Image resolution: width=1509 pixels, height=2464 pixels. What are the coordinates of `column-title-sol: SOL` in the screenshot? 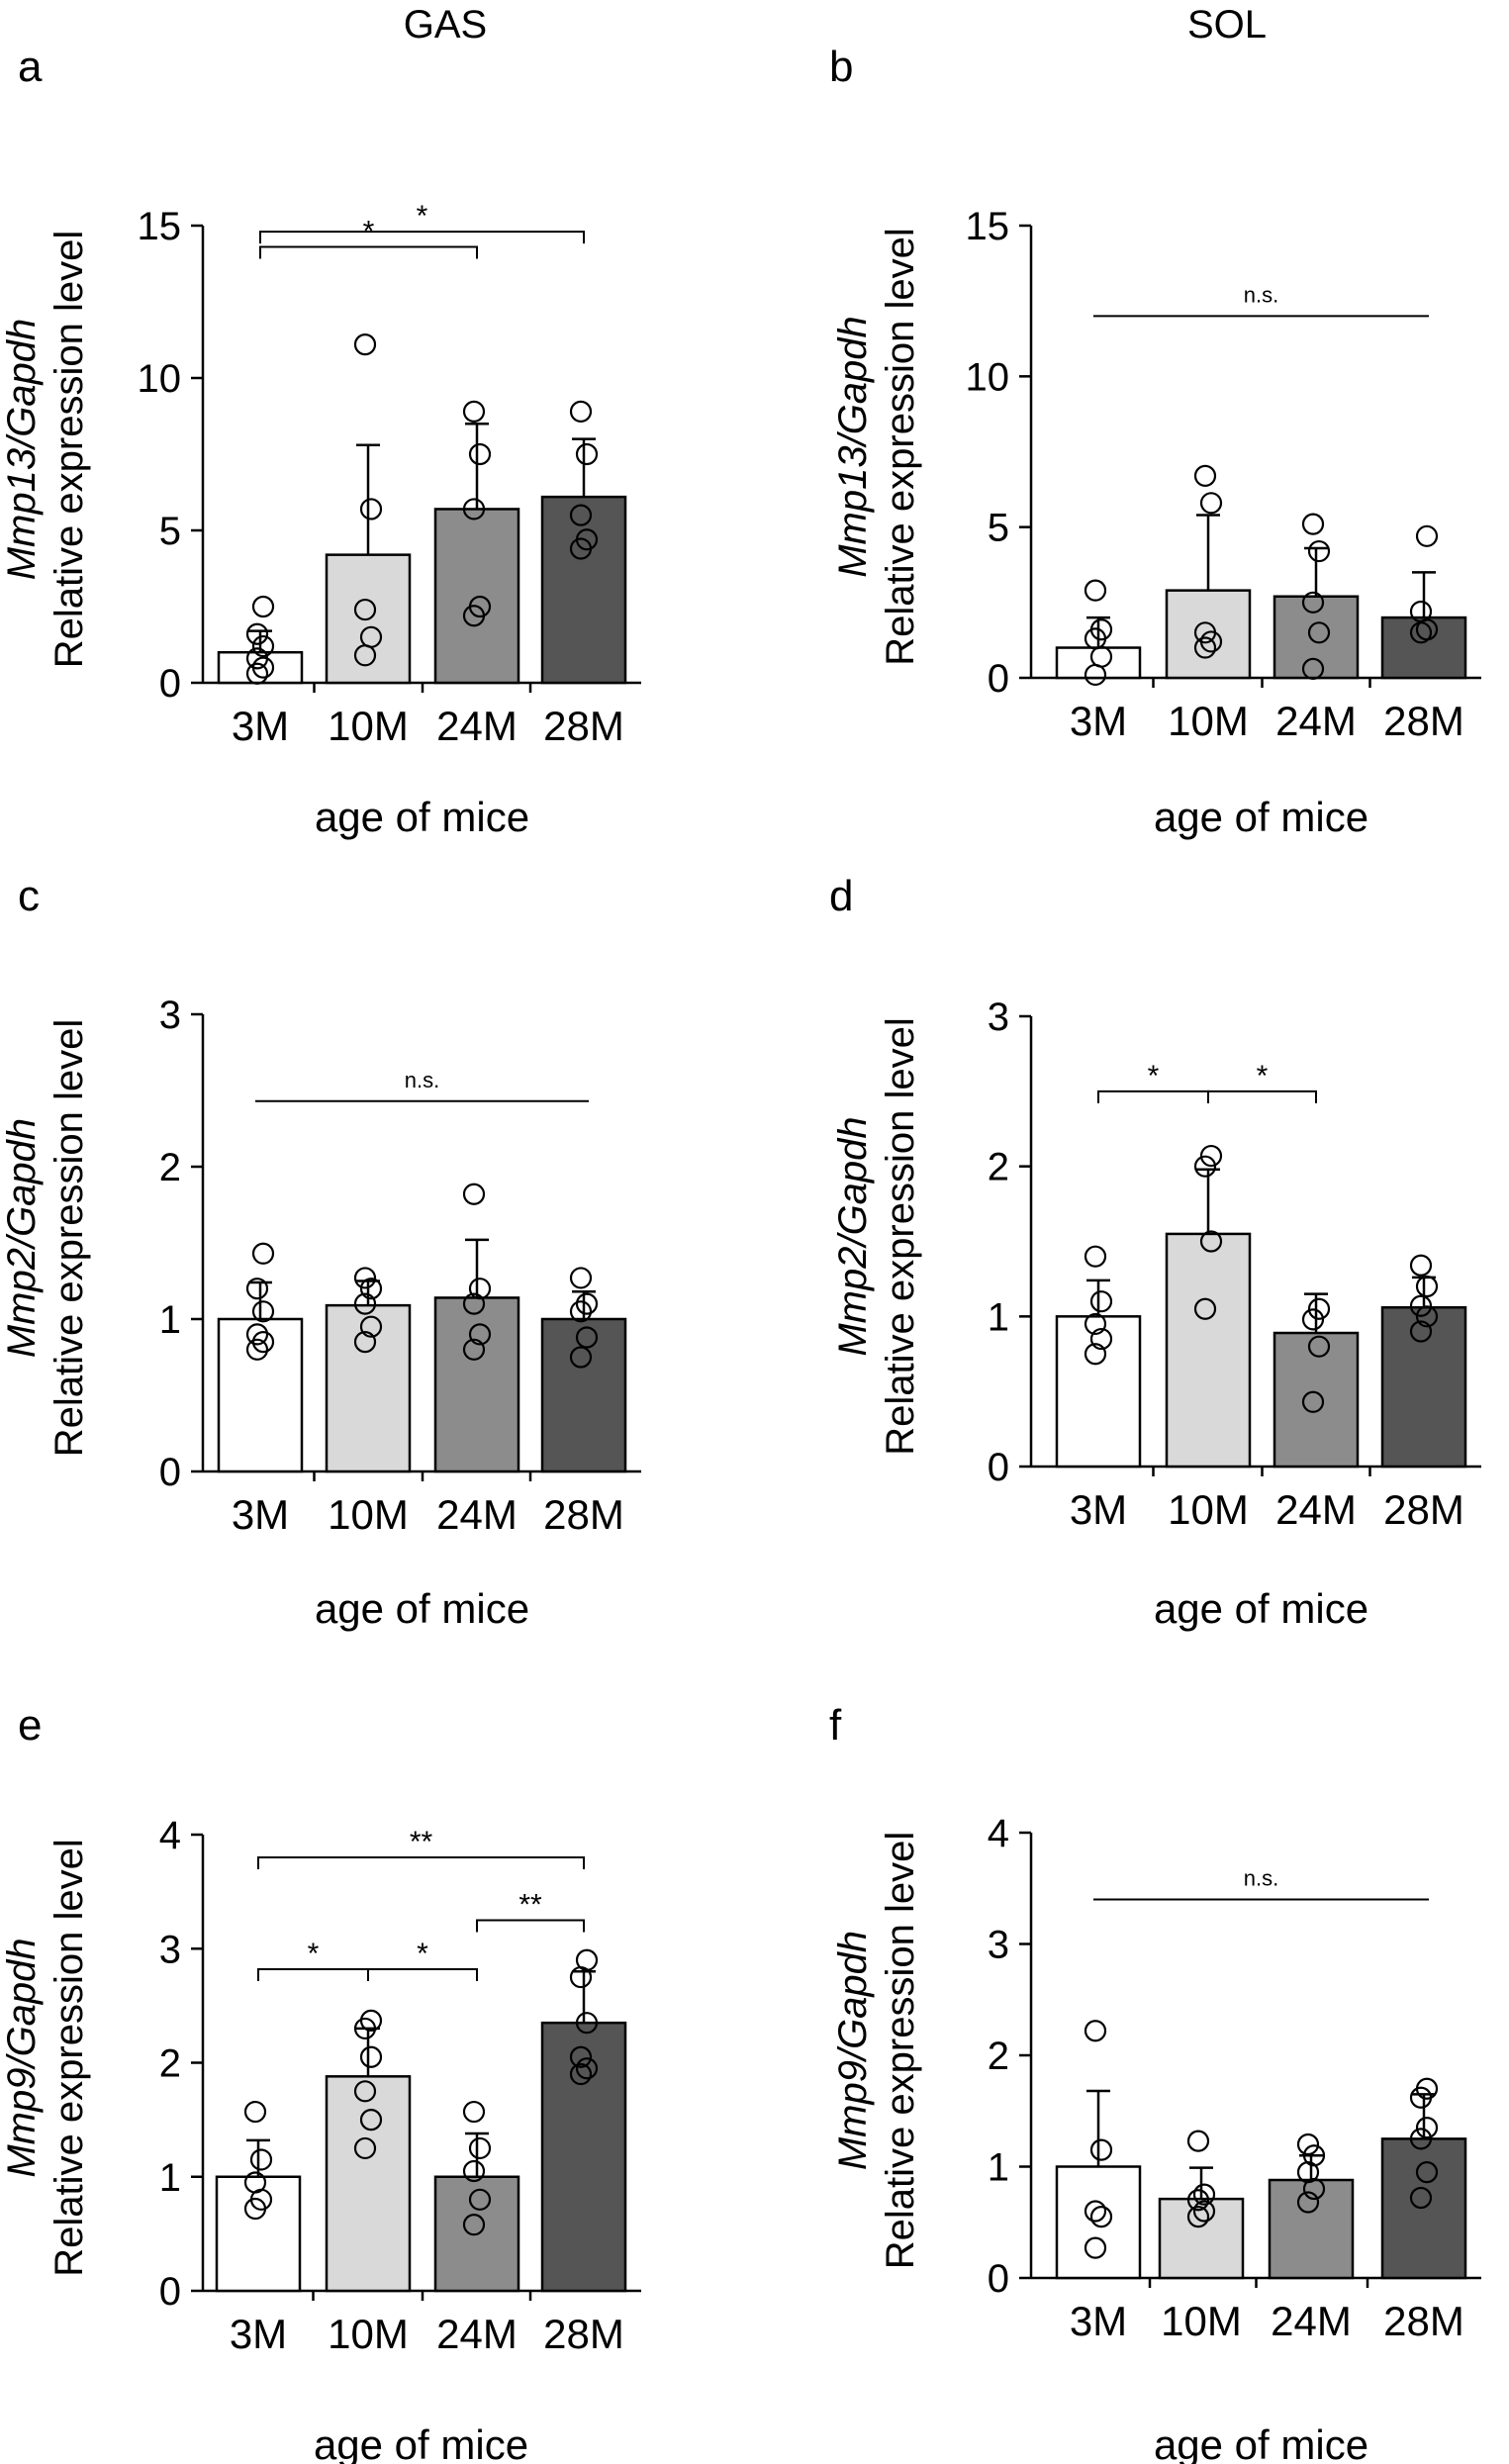 It's located at (1227, 25).